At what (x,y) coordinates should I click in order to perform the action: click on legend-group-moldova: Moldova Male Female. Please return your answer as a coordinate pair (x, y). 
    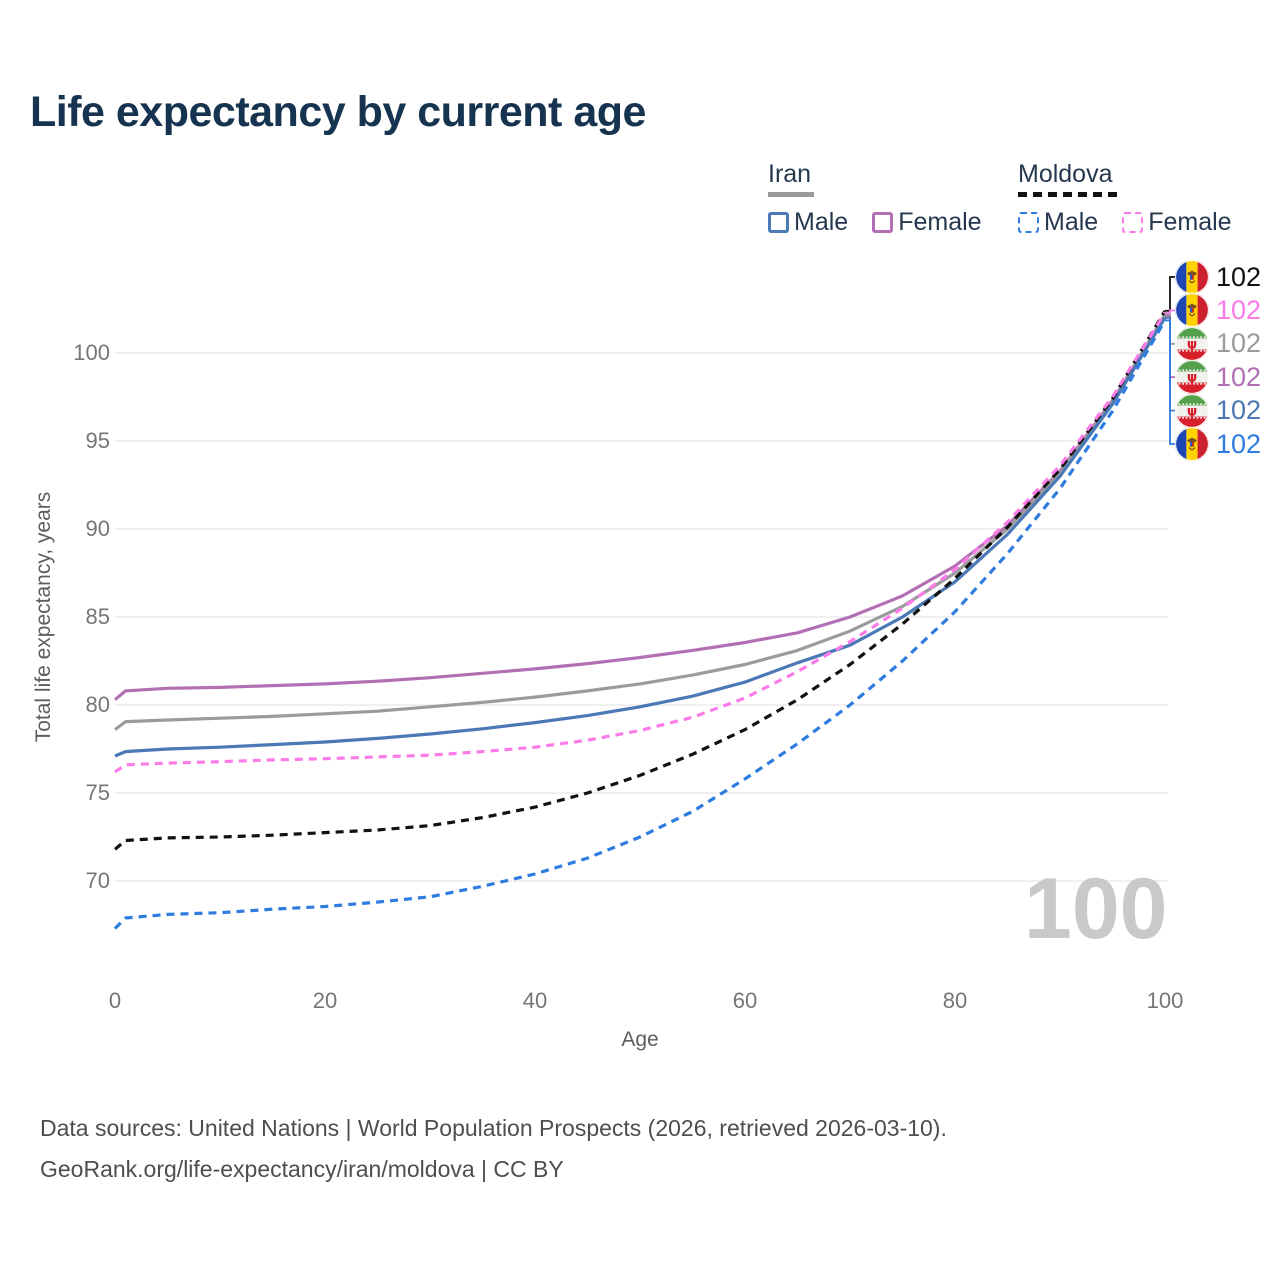
    Looking at the image, I should click on (1134, 199).